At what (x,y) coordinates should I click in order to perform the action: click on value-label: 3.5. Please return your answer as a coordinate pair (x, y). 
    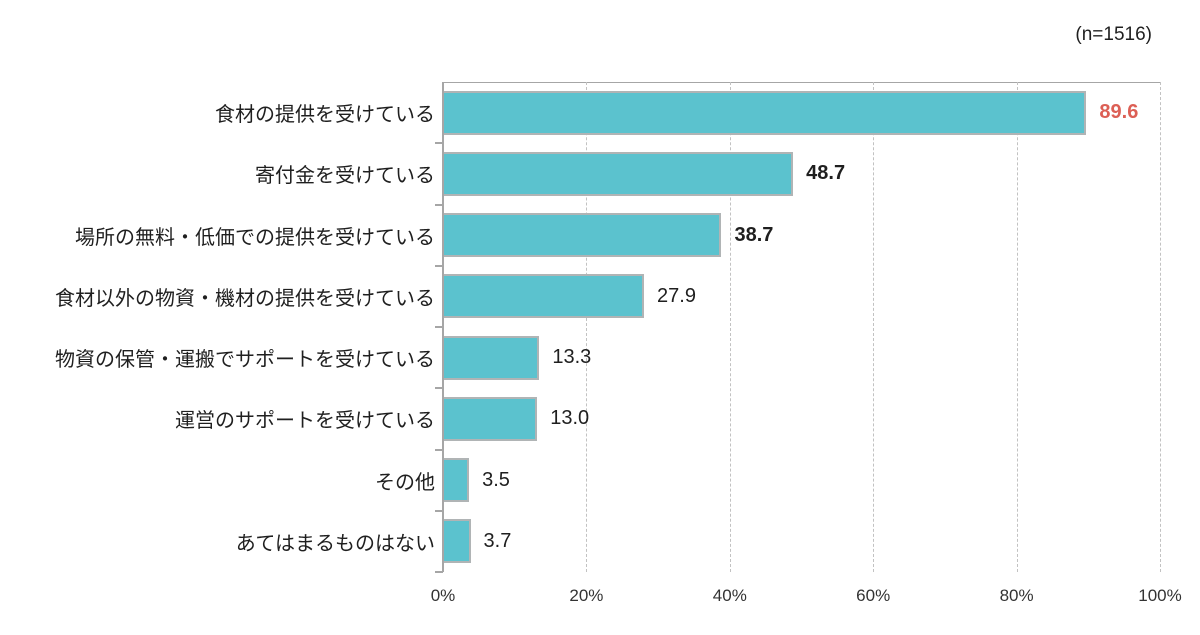
    Looking at the image, I should click on (496, 479).